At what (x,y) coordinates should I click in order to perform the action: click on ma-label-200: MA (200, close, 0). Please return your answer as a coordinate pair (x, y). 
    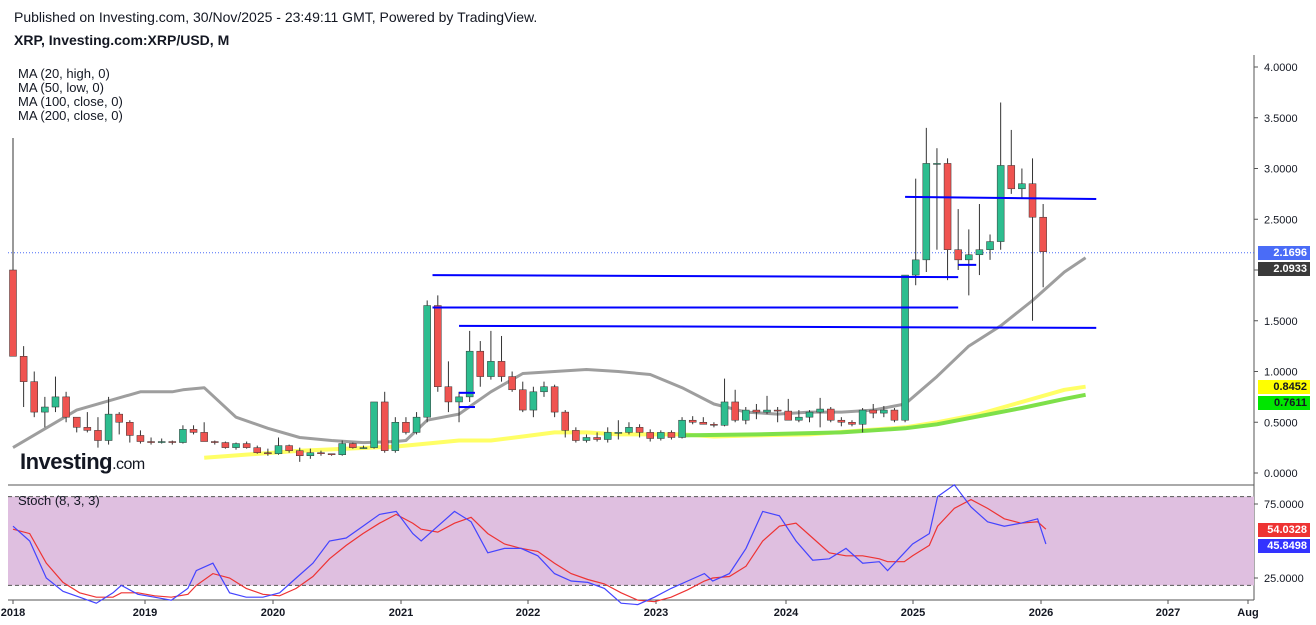
    Looking at the image, I should click on (70, 115).